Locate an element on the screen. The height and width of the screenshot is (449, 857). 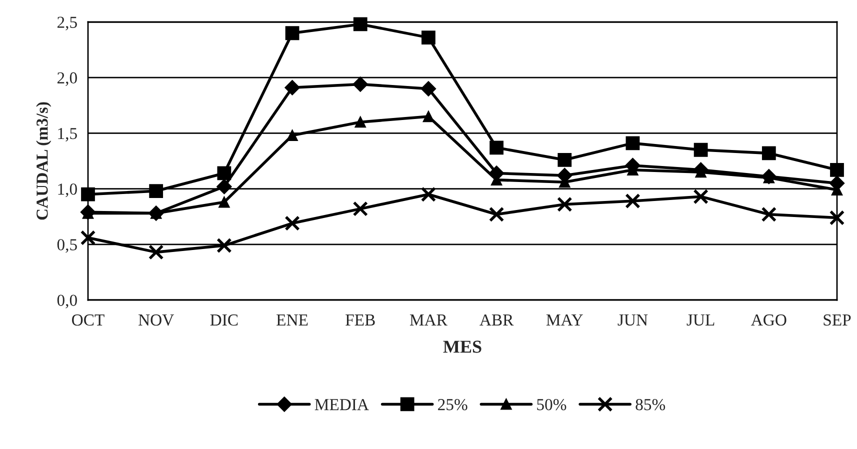
x-tick-label: NOV is located at coordinates (156, 320).